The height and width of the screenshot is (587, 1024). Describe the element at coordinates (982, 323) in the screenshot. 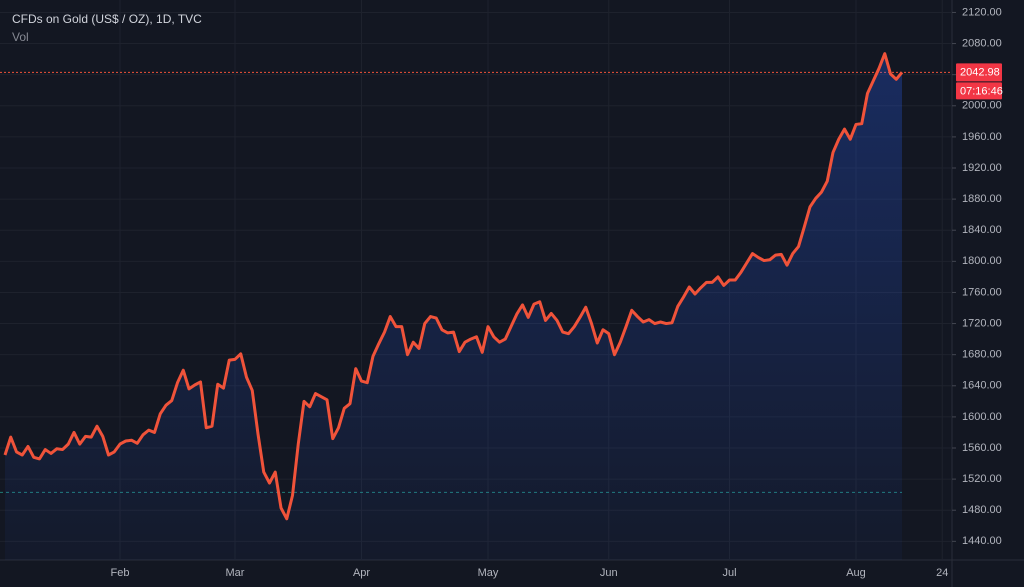

I see `y-tick-label: 1720.00` at that location.